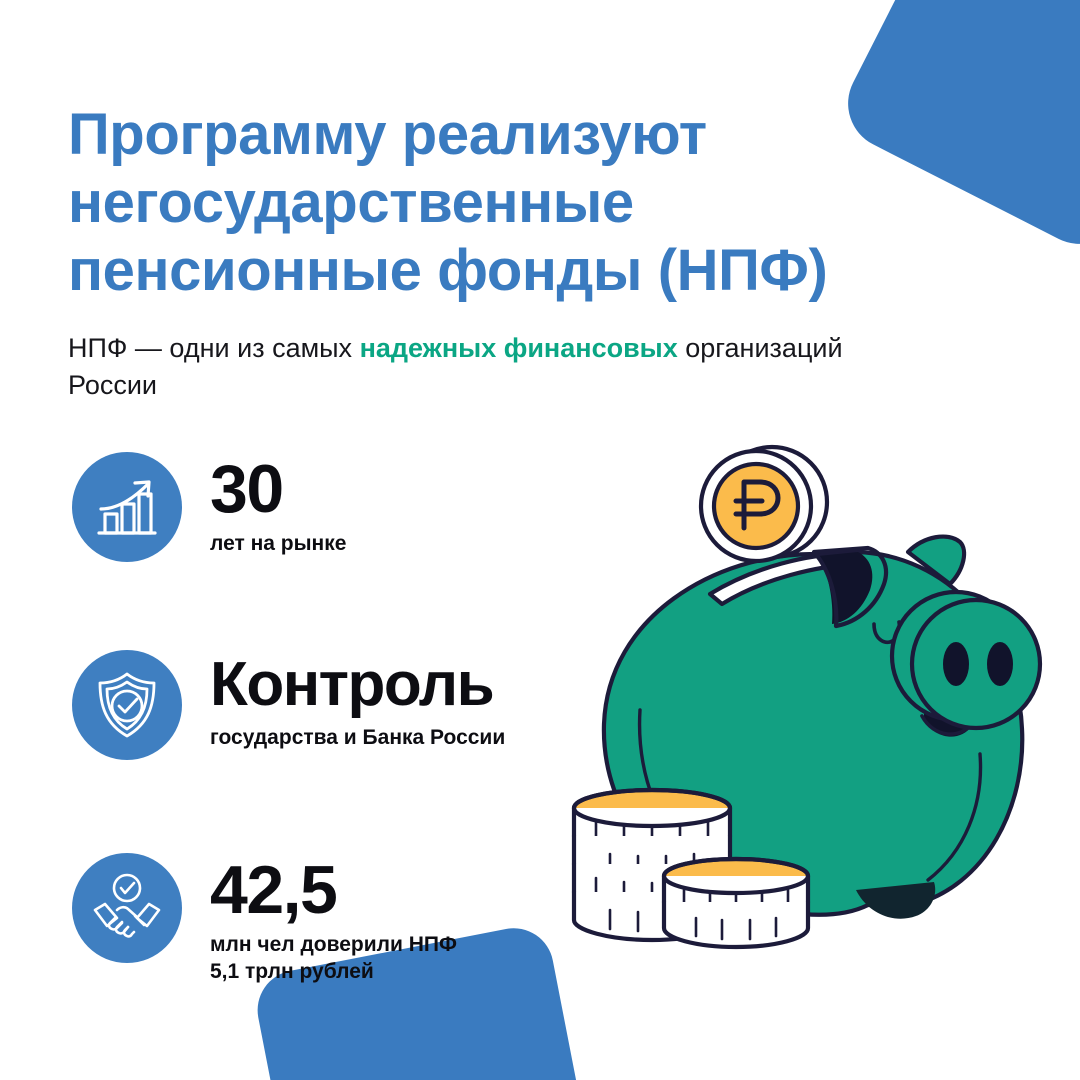 Image resolution: width=1080 pixels, height=1080 pixels. I want to click on coin-stack-left, so click(652, 865).